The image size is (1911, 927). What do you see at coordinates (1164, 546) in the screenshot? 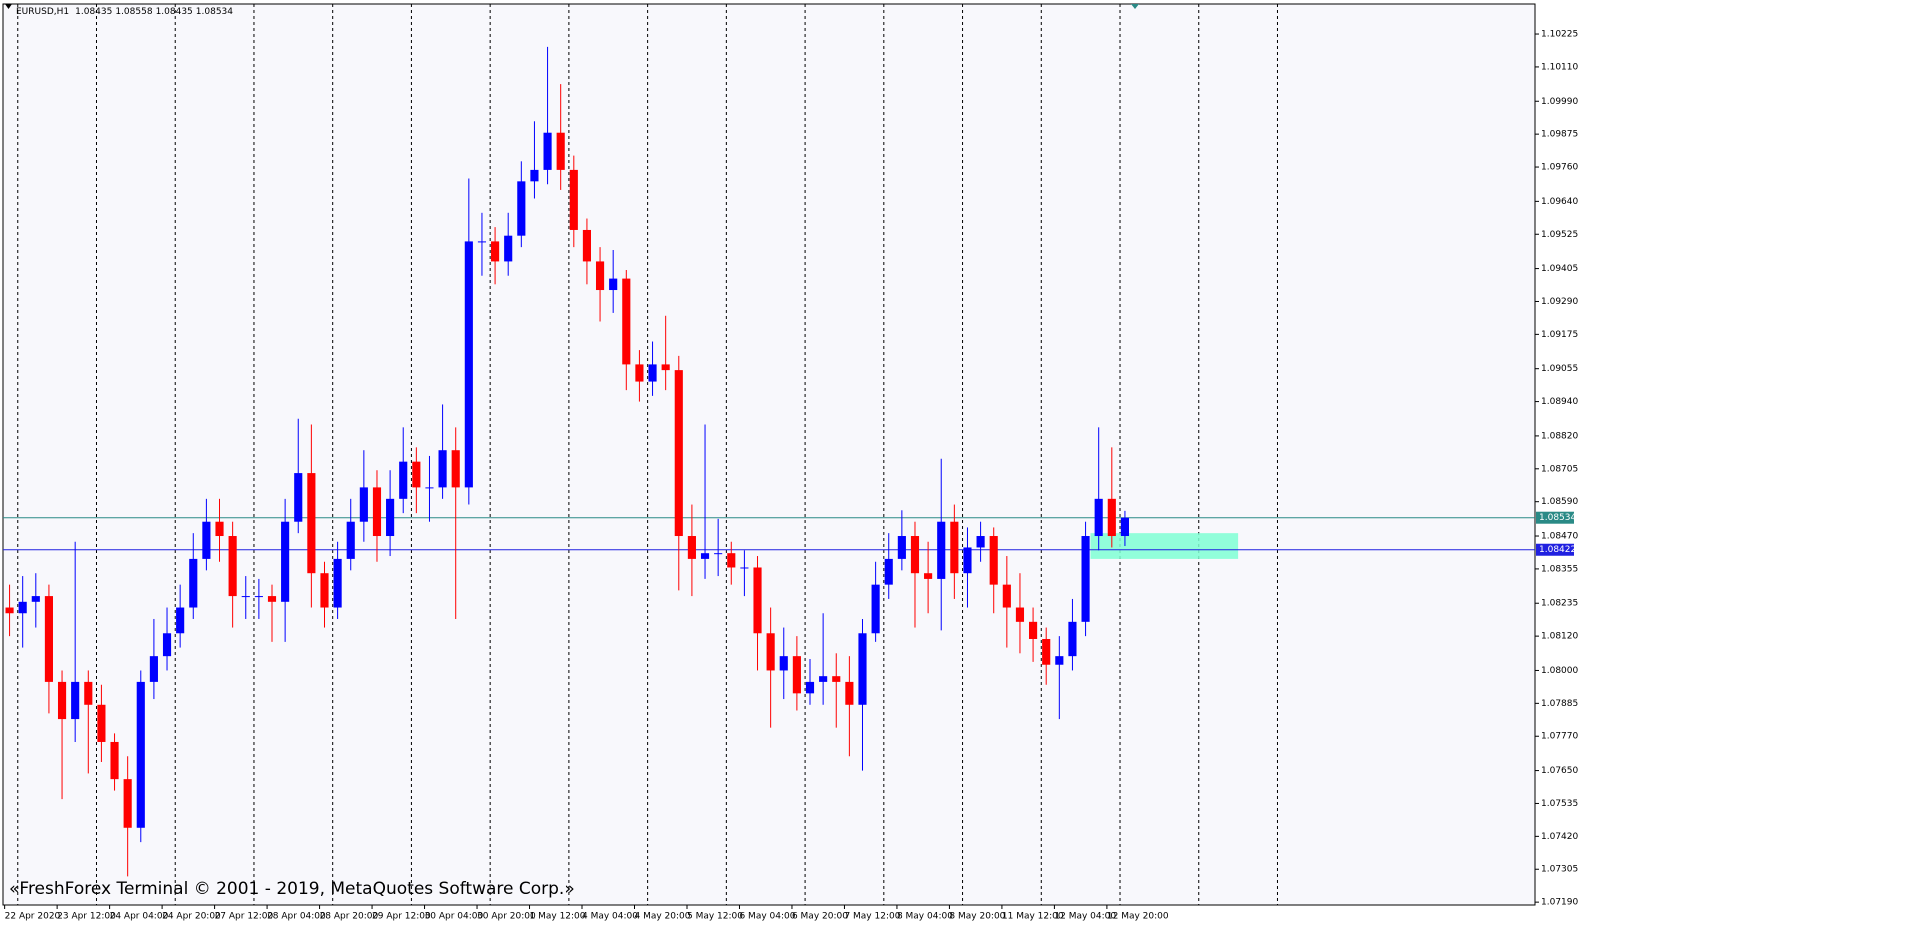
I see `zone` at bounding box center [1164, 546].